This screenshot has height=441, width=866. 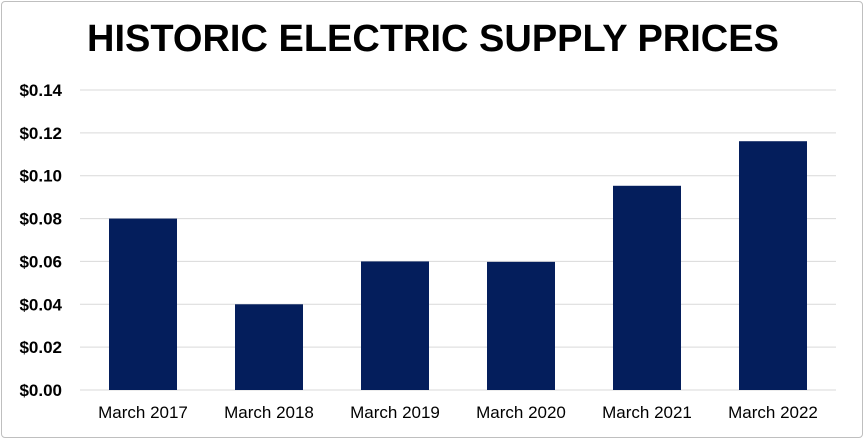 What do you see at coordinates (40, 390) in the screenshot?
I see `y-tick-label: $0.00` at bounding box center [40, 390].